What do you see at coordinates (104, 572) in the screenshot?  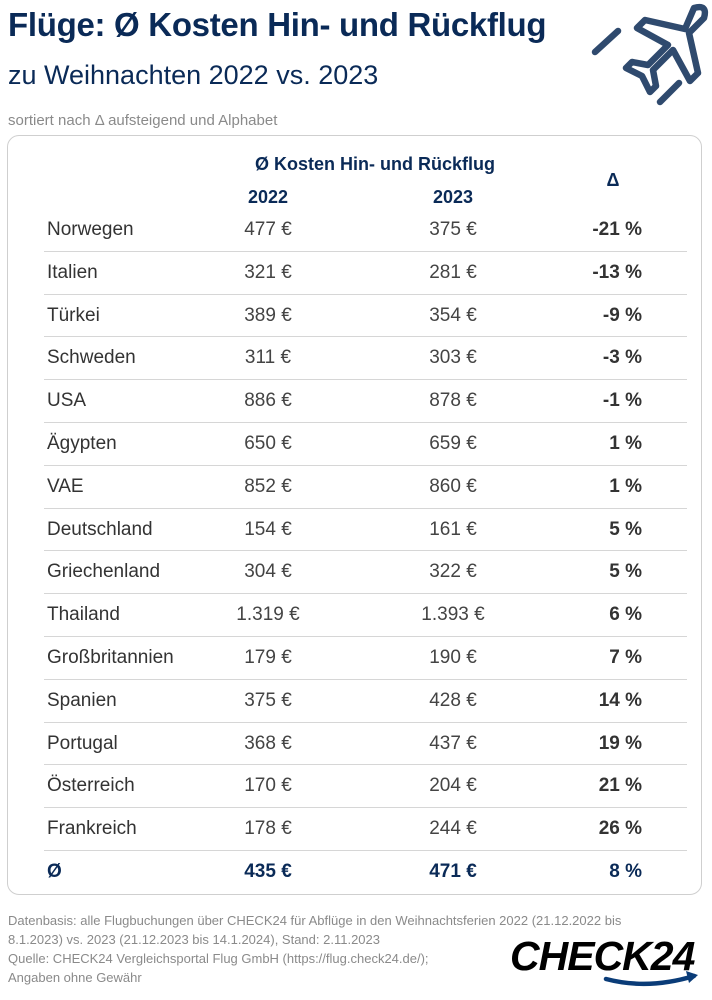 I see `country-cell: Griechenland` at bounding box center [104, 572].